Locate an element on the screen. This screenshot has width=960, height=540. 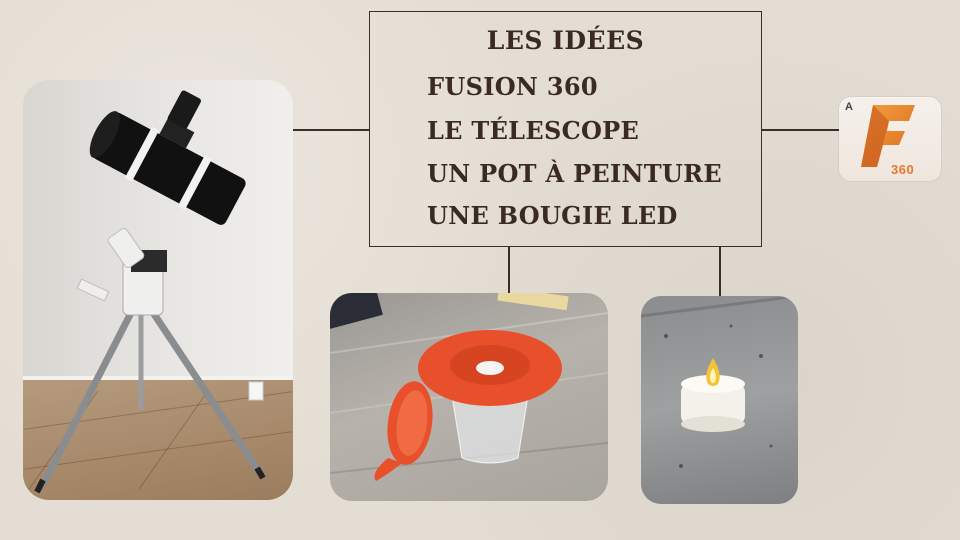
connector-right is located at coordinates (801, 130).